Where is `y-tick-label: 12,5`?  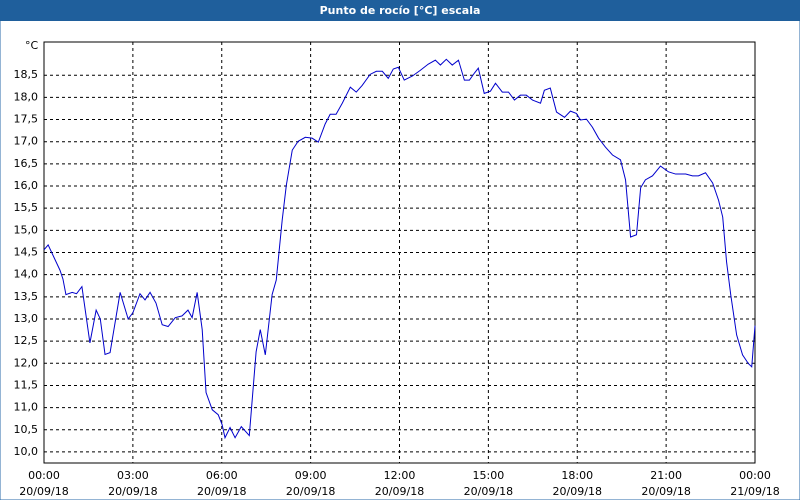 y-tick-label: 12,5 is located at coordinates (26, 340).